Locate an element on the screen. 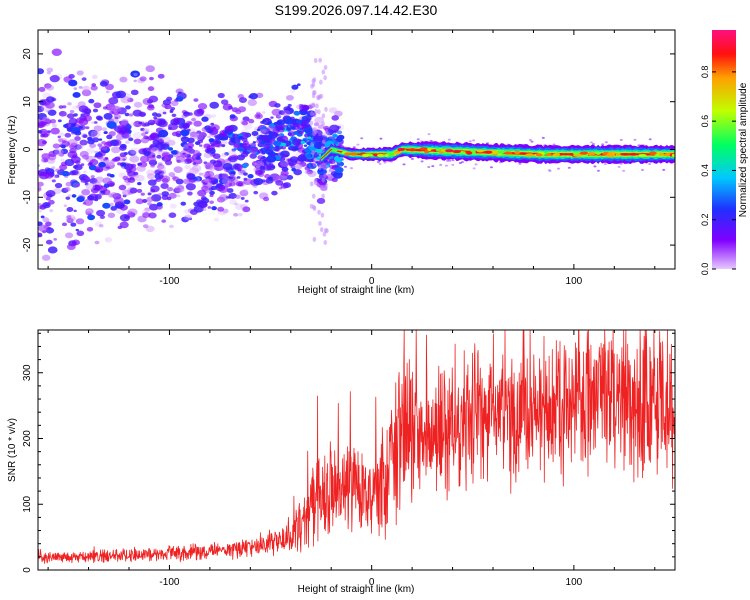  colorbar-tick-label: 0.0 is located at coordinates (705, 269).